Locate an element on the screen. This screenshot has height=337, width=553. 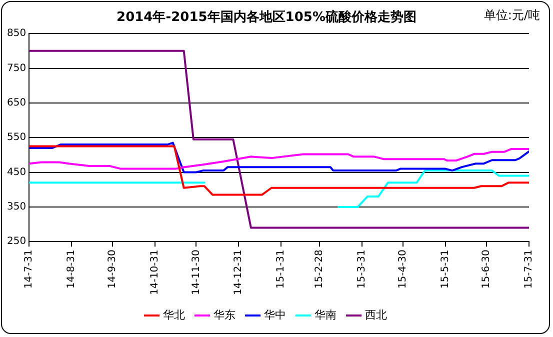
x-tick-label: 14-11-30 is located at coordinates (196, 272).